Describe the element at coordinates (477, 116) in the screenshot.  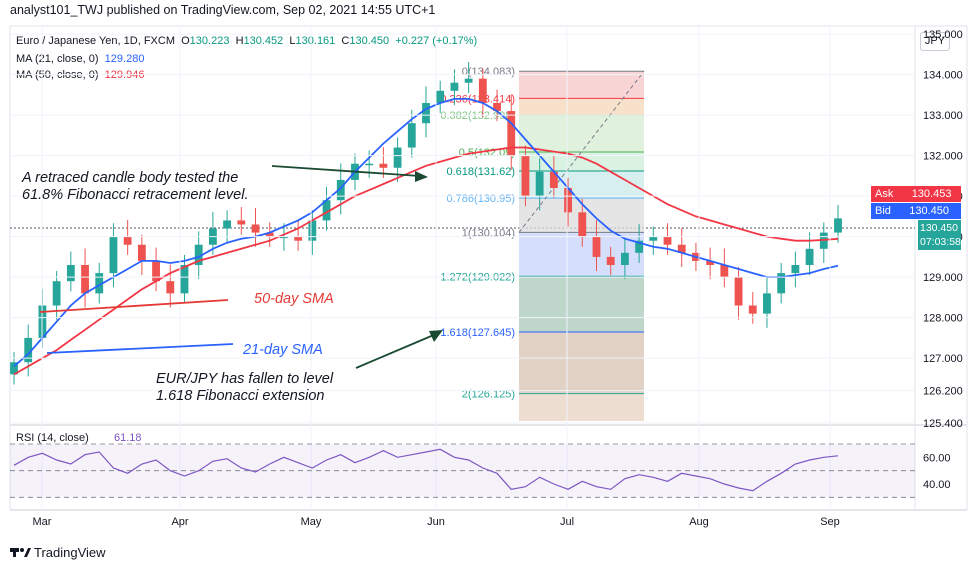
I see `fib-level-label: 0.382(132.998)` at that location.